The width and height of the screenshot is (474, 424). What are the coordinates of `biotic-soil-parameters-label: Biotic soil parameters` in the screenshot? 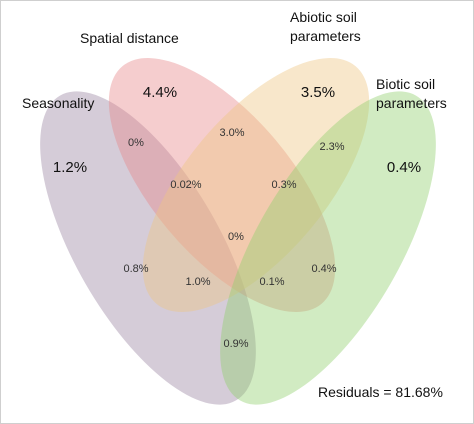 It's located at (411, 93).